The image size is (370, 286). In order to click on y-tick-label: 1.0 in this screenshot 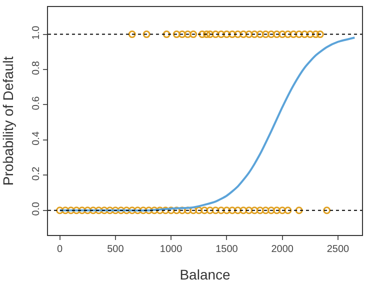, I will do `click(36, 32)`.